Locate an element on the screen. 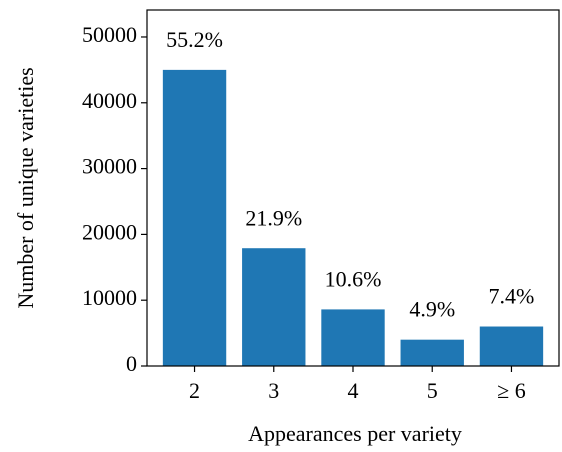 The width and height of the screenshot is (562, 452). bar-annotation: 4.9% is located at coordinates (432, 309).